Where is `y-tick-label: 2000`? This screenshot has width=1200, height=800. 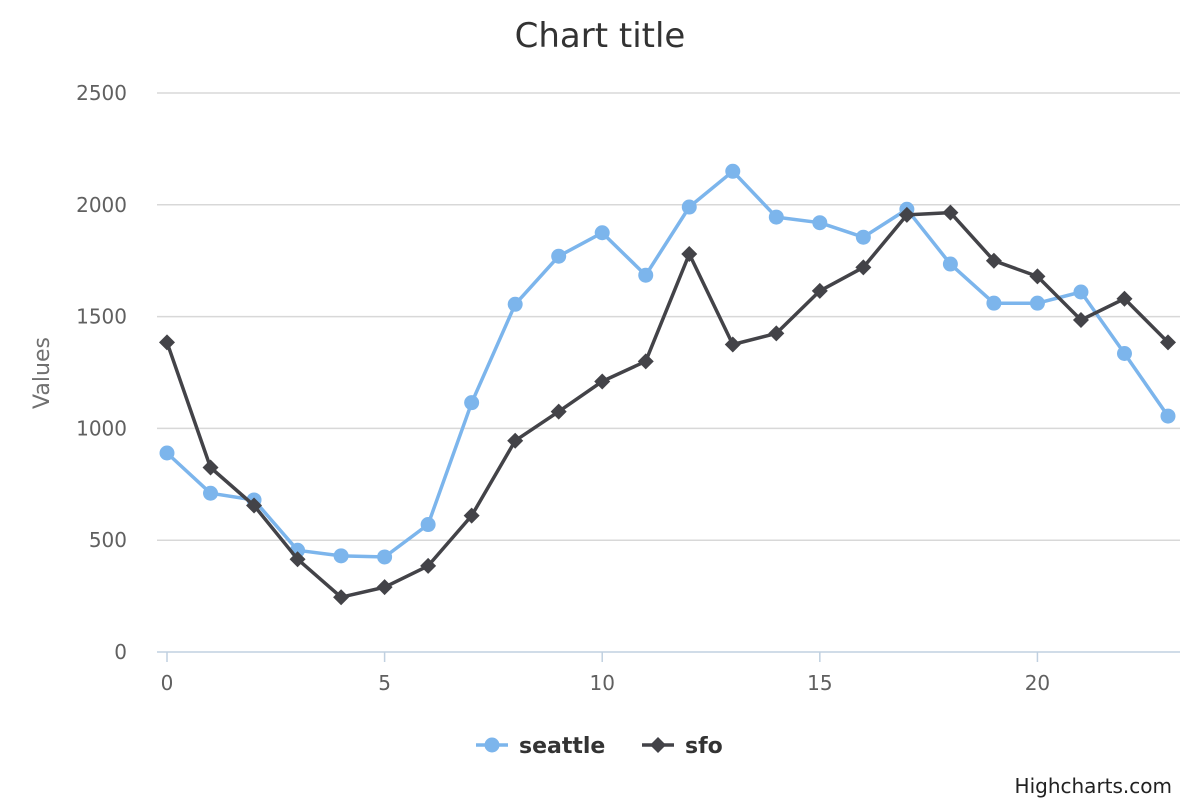 y-tick-label: 2000 is located at coordinates (101, 205).